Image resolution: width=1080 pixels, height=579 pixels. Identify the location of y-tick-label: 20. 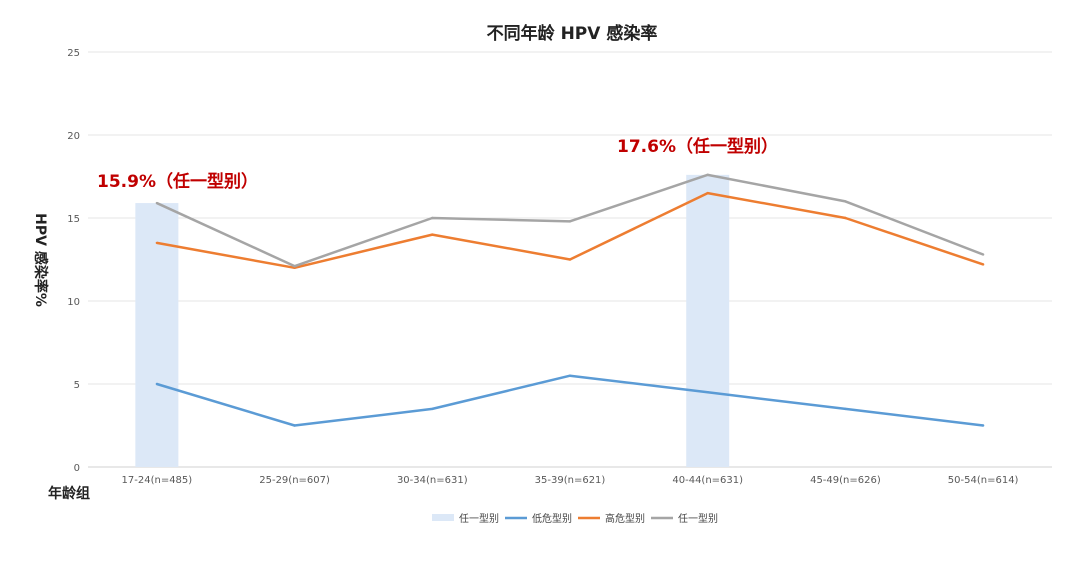
(73, 136).